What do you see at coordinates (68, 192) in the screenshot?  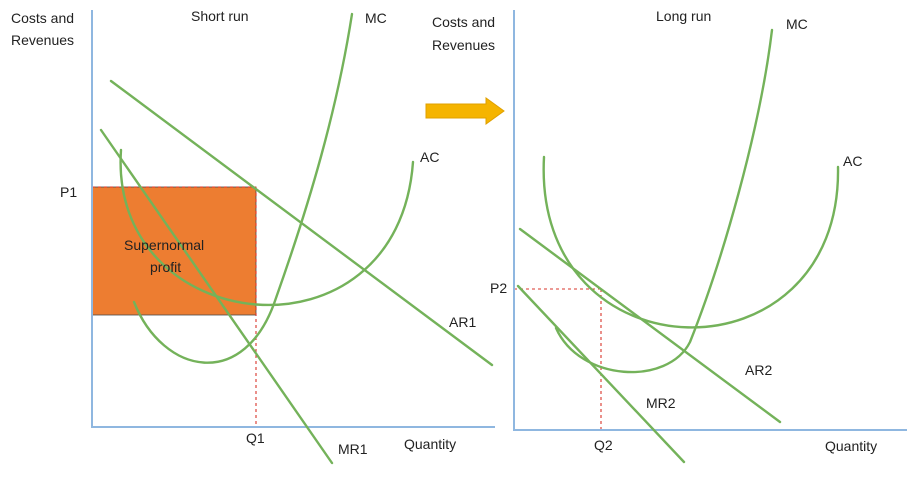 I see `short-run-p1-label: P1` at bounding box center [68, 192].